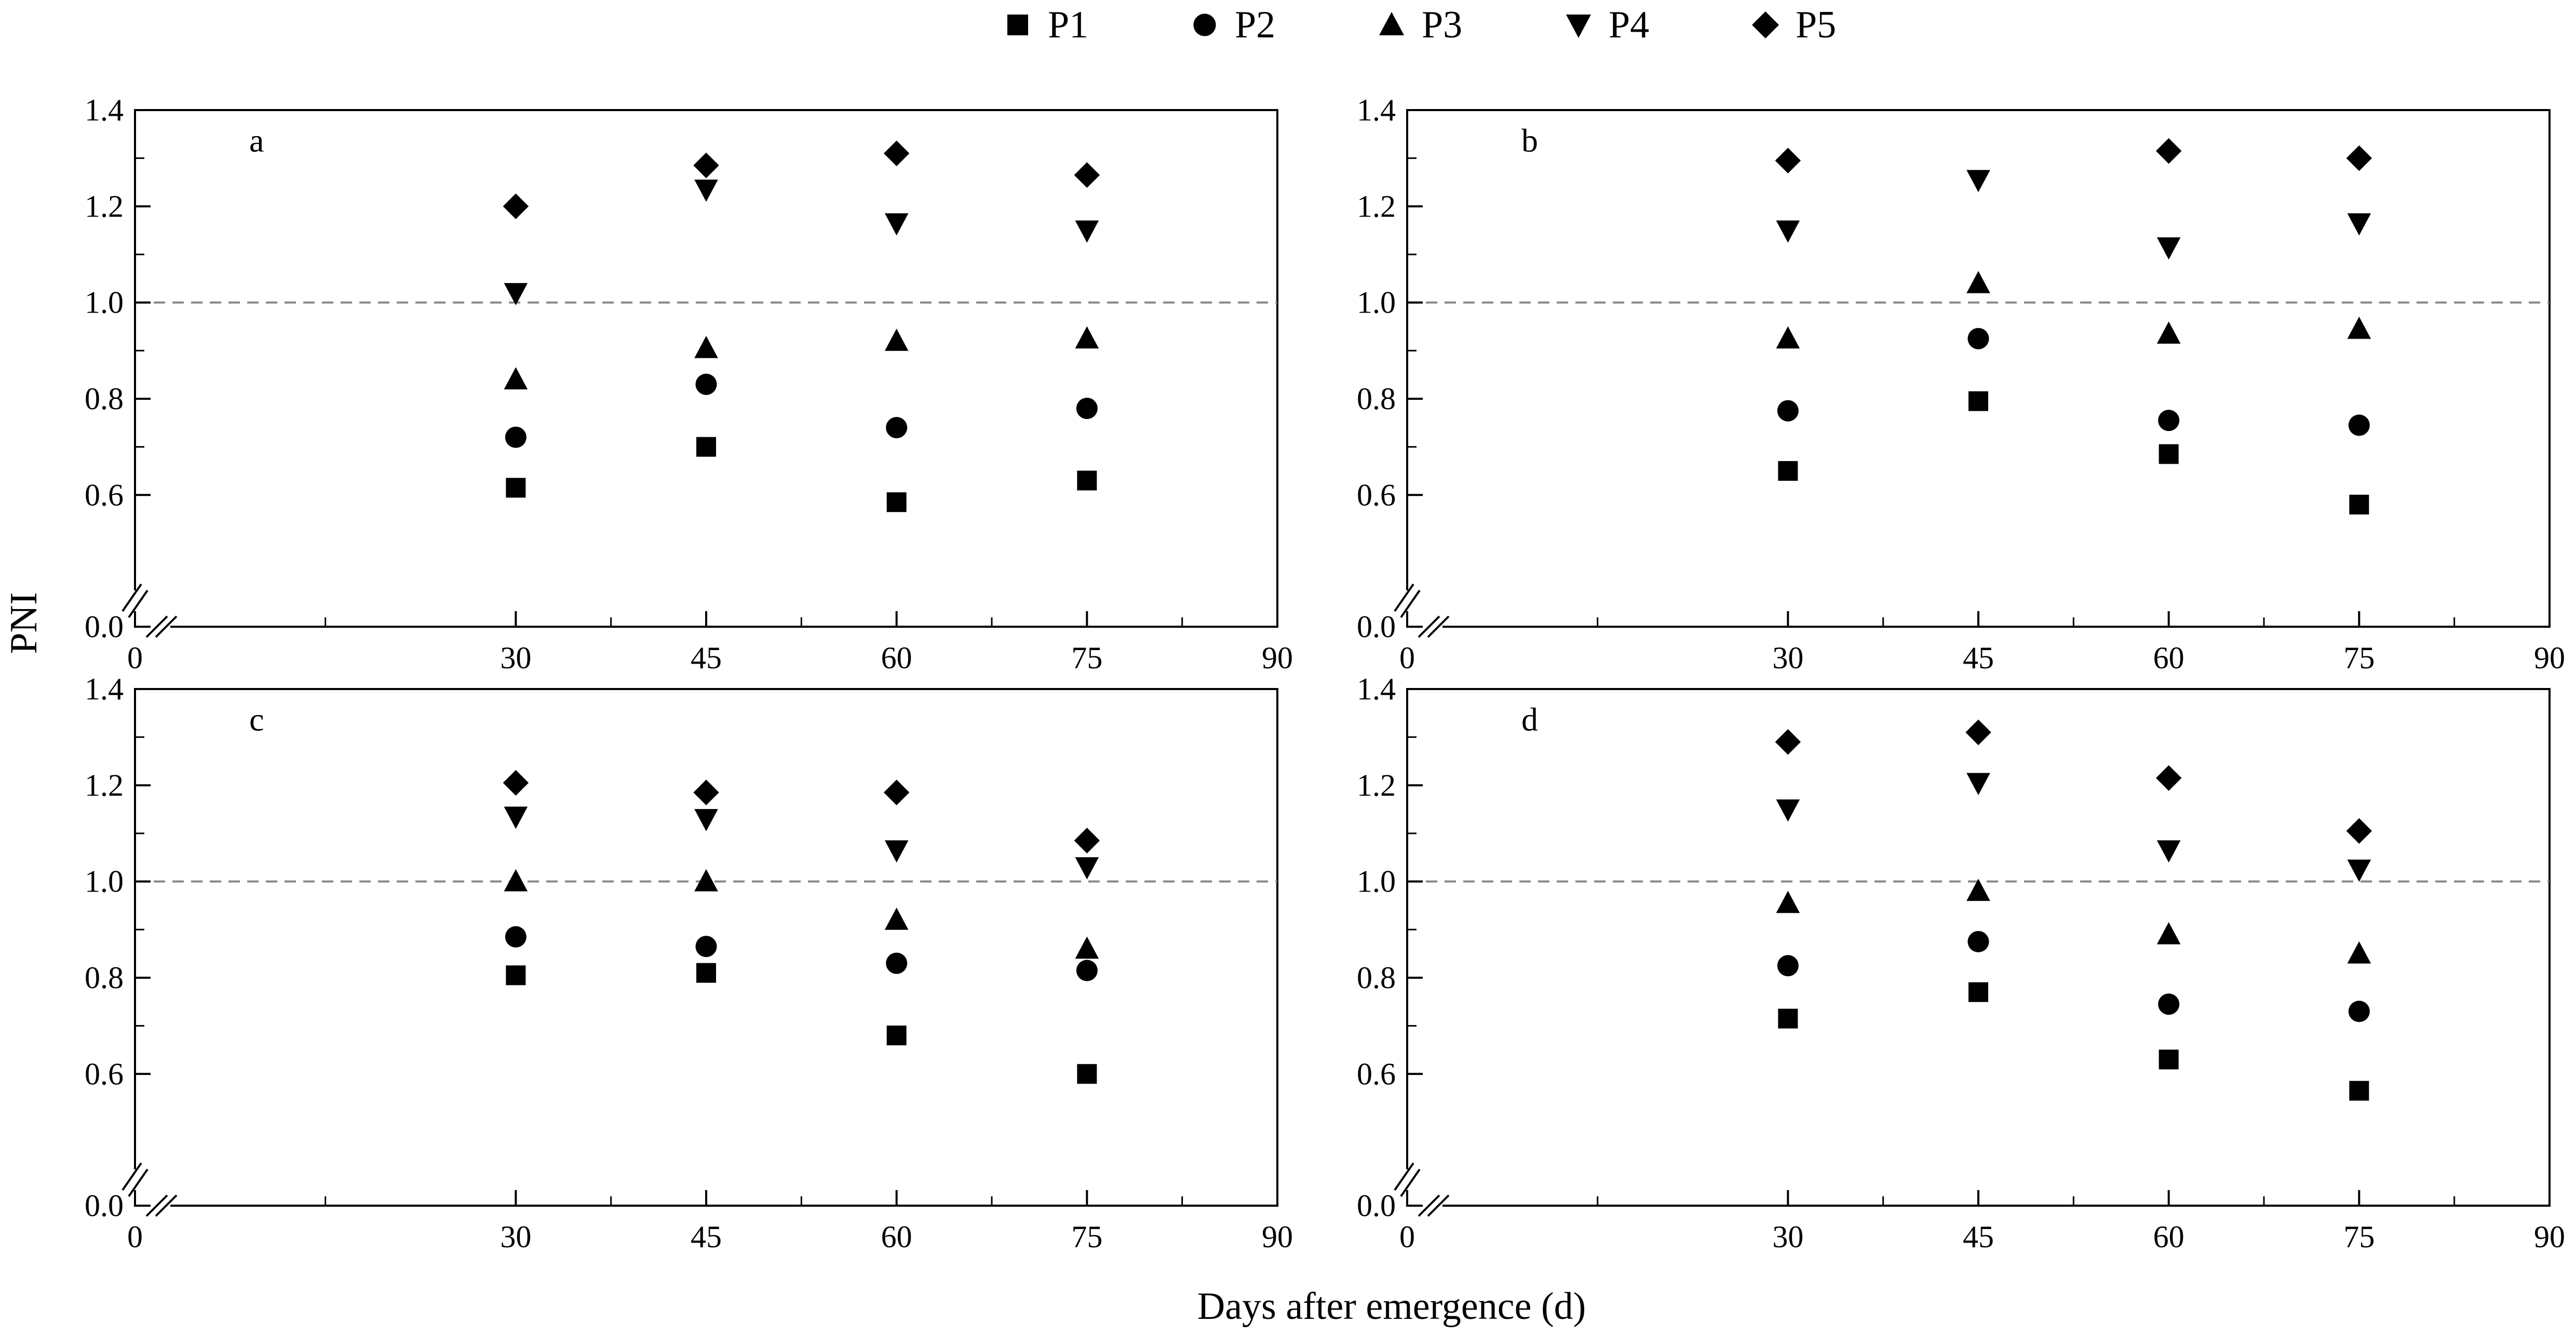  What do you see at coordinates (24, 623) in the screenshot?
I see `y-axis-title: PNI` at bounding box center [24, 623].